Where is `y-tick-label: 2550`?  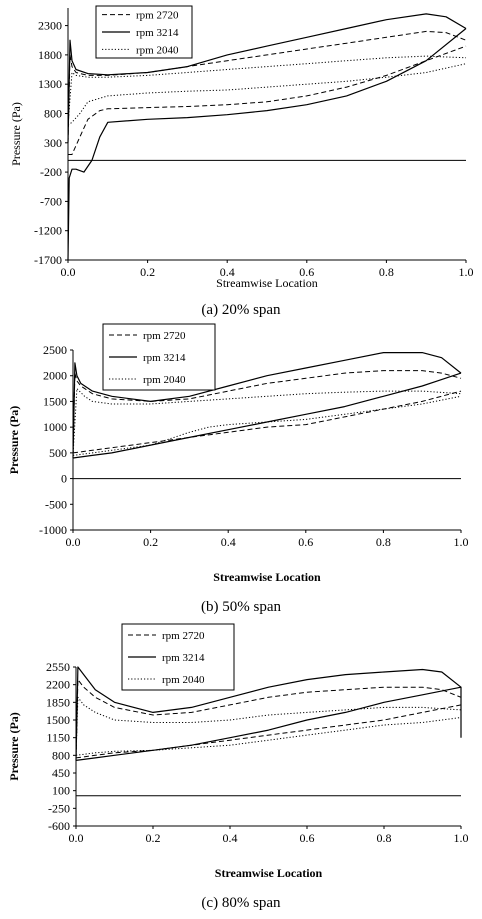
y-tick-label: 2550 is located at coordinates (58, 667).